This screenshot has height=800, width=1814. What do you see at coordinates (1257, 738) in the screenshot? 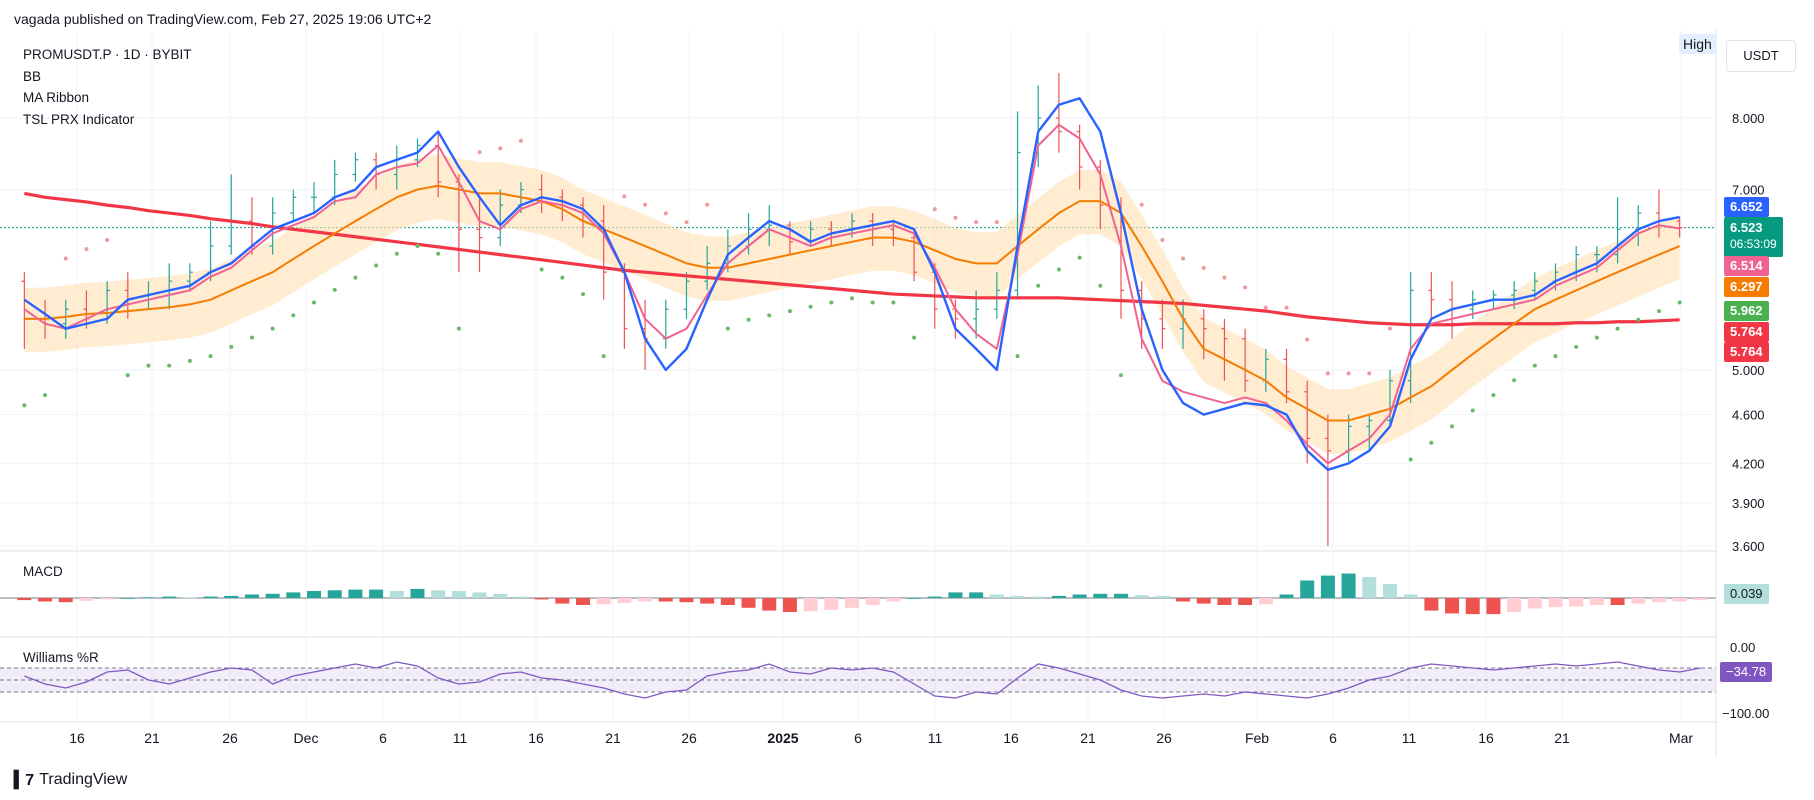
I see `time-tick-label: Feb` at bounding box center [1257, 738].